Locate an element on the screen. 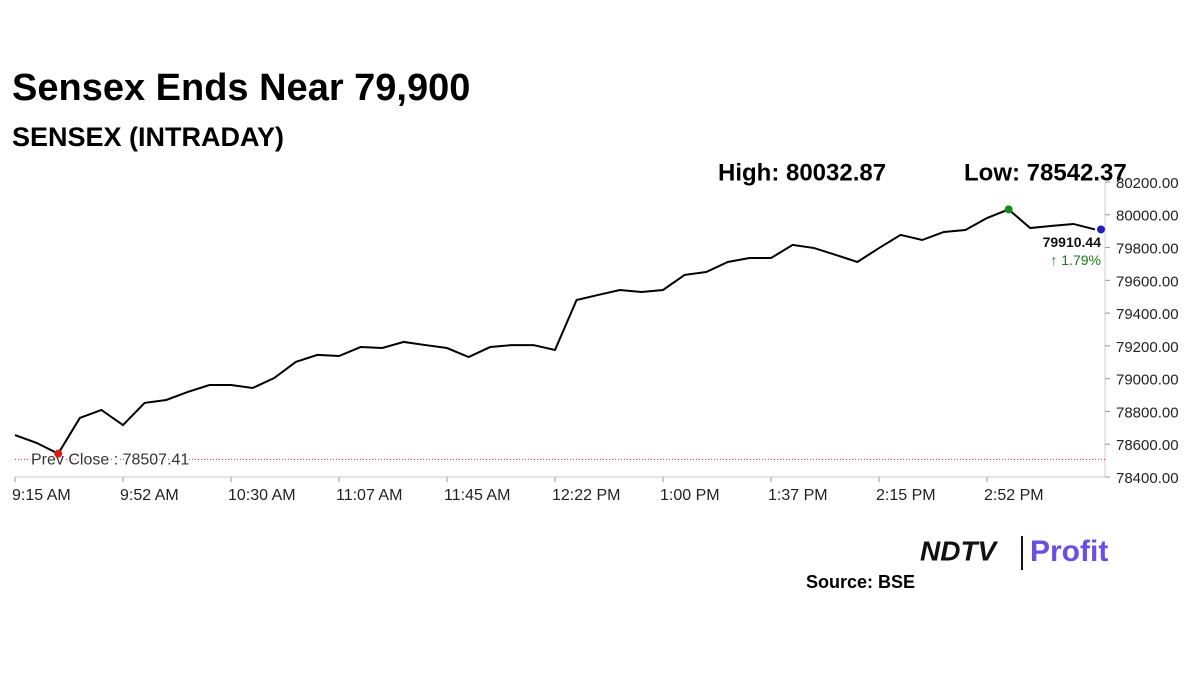  chart-subtitle: SENSEX (INTRADAY) is located at coordinates (148, 137).